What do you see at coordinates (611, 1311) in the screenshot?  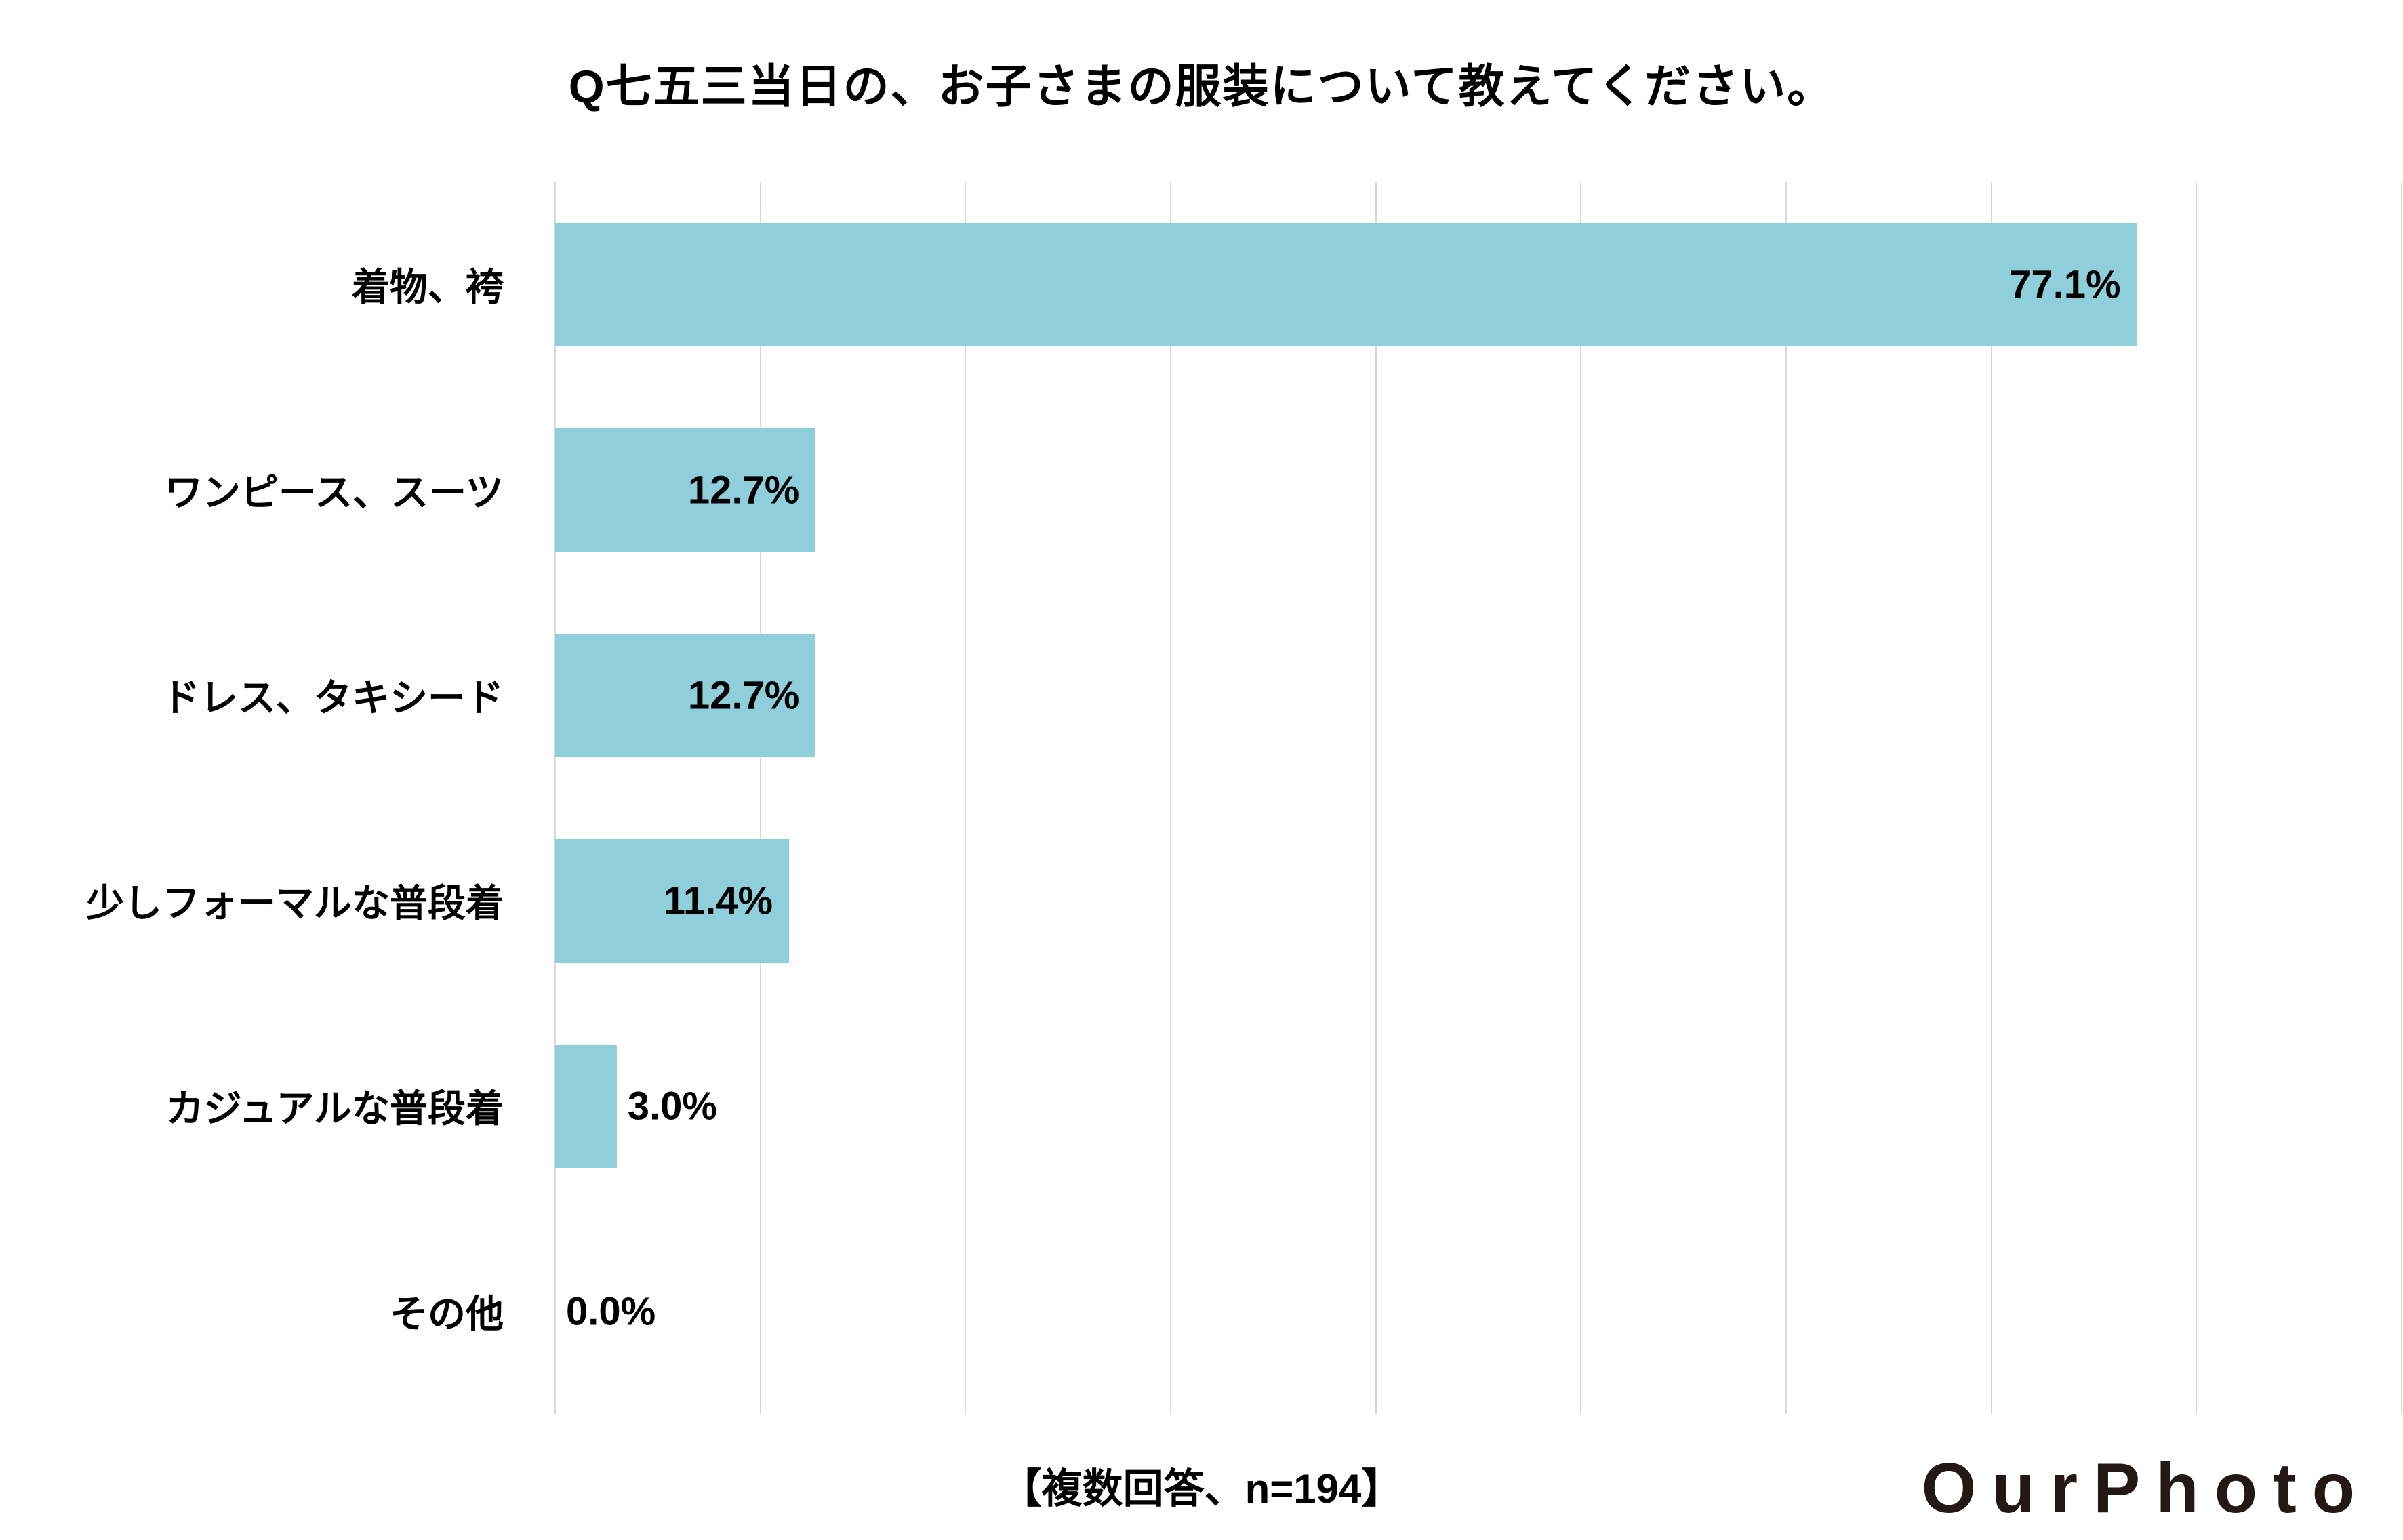 I see `value-label: 0.0%` at bounding box center [611, 1311].